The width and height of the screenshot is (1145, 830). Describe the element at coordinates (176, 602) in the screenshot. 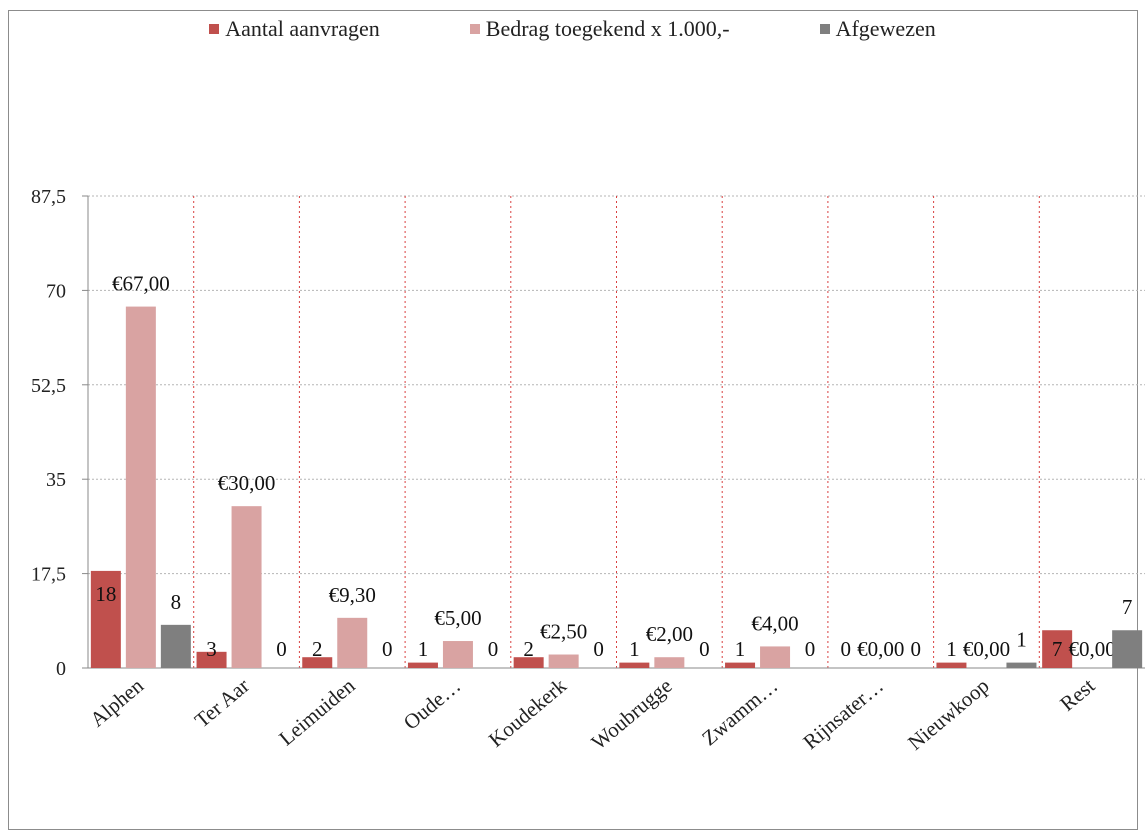

I see `data-label: 8` at that location.